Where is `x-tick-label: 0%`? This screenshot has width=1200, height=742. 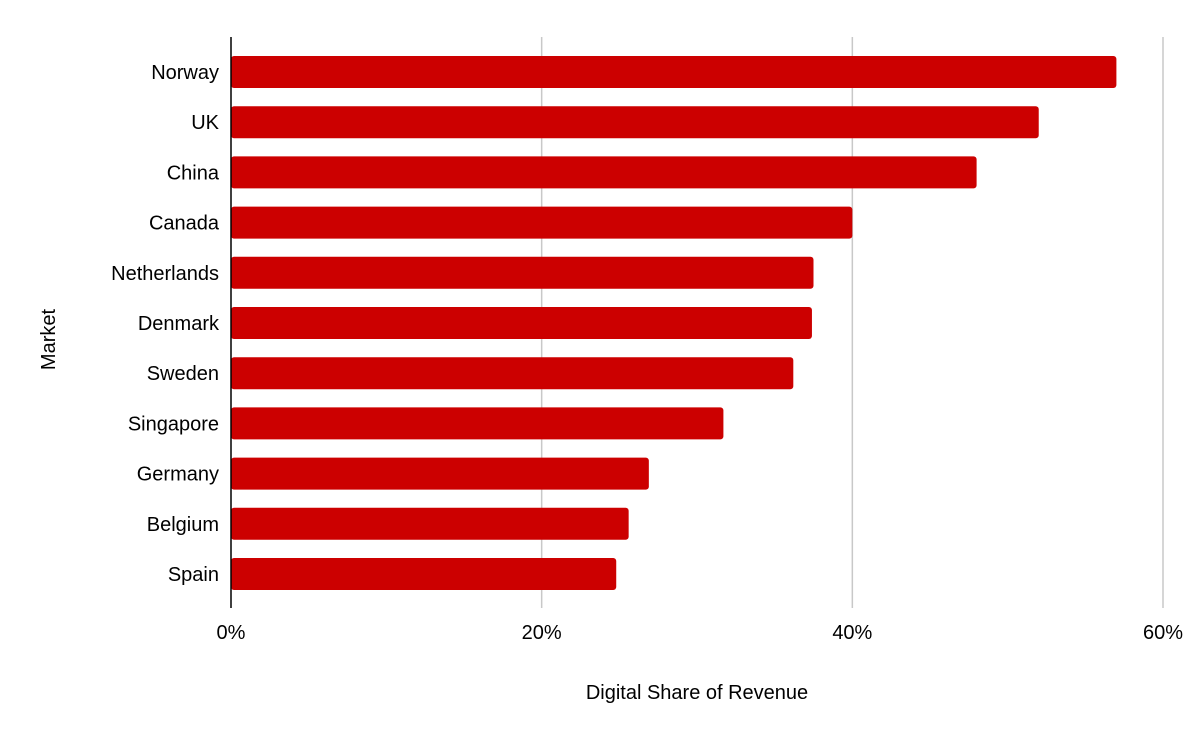
x-tick-label: 0% is located at coordinates (231, 633).